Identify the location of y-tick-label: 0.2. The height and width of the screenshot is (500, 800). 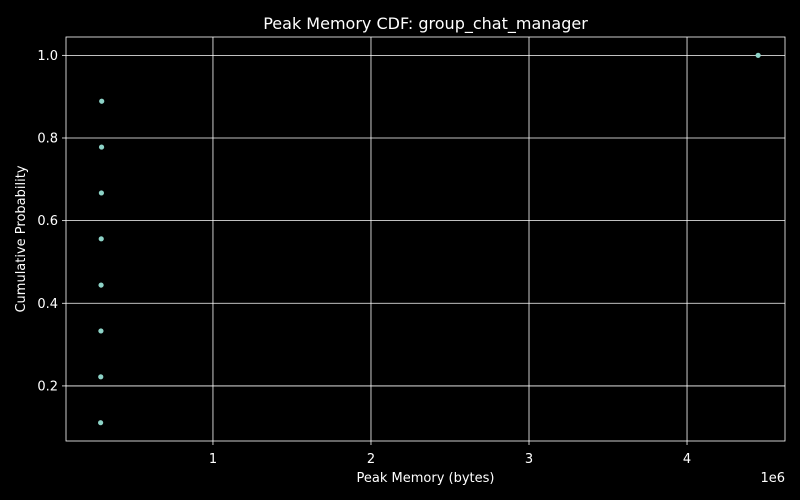
(47, 386).